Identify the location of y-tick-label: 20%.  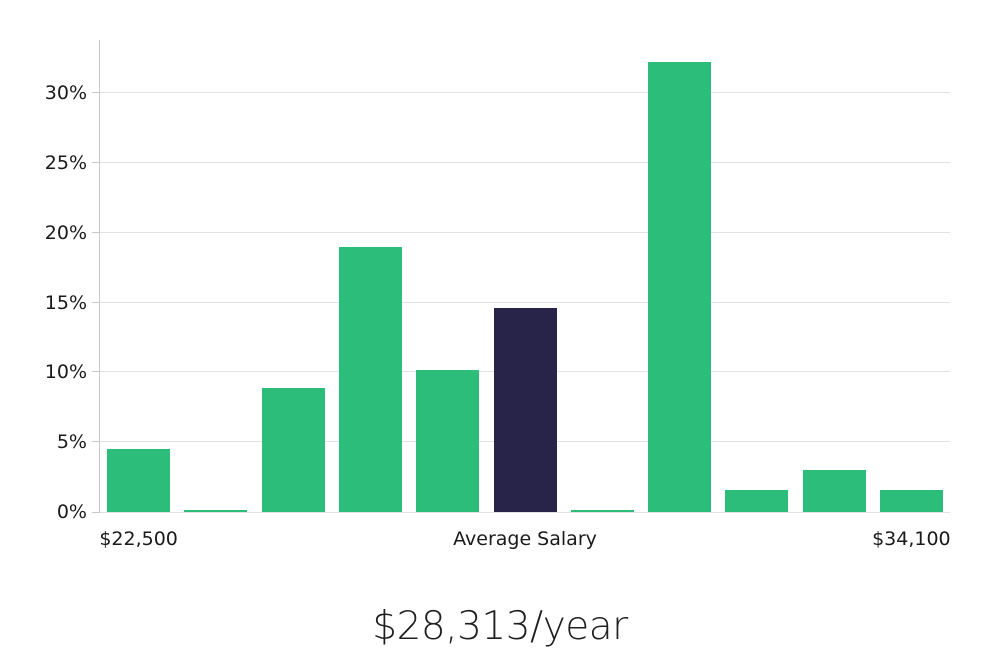
(65, 232).